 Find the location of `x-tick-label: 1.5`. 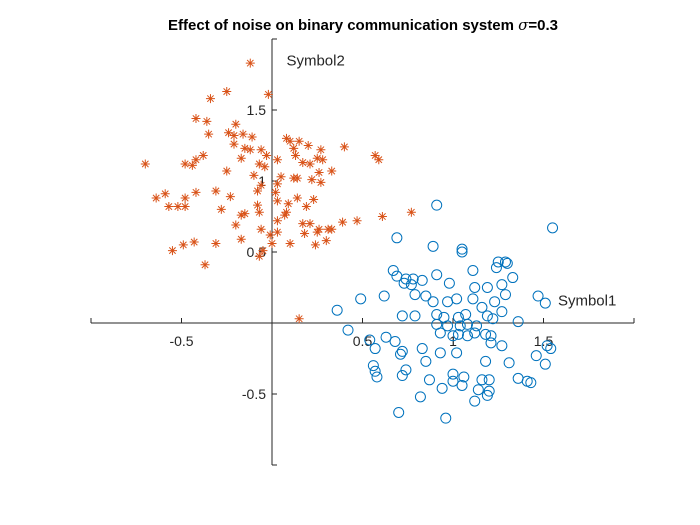

x-tick-label: 1.5 is located at coordinates (544, 341).